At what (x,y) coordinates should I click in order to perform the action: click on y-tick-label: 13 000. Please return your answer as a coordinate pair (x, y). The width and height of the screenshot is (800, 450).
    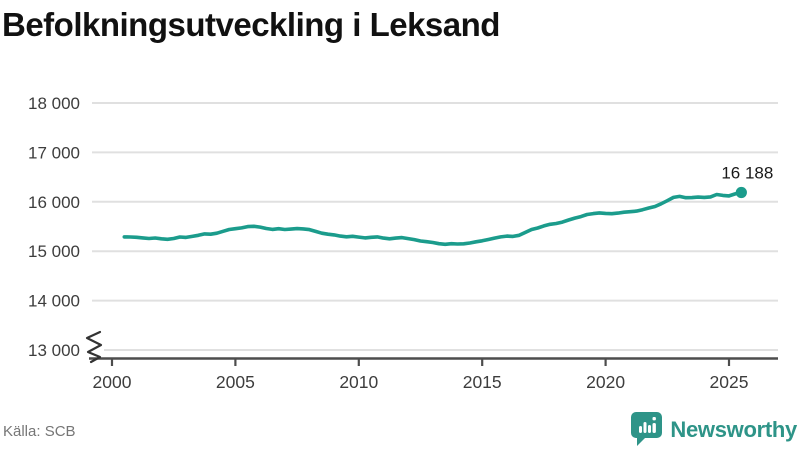
    Looking at the image, I should click on (54, 350).